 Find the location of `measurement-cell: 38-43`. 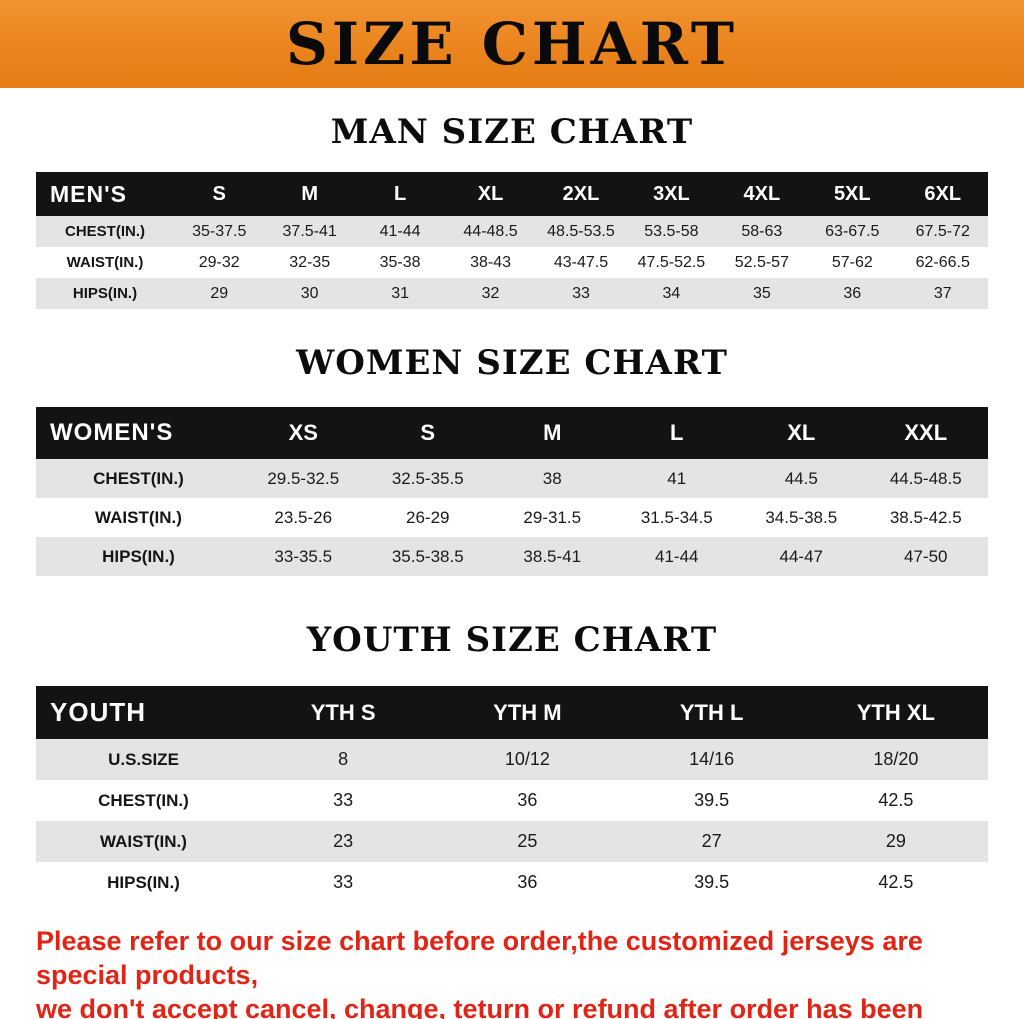

measurement-cell: 38-43 is located at coordinates (490, 262).